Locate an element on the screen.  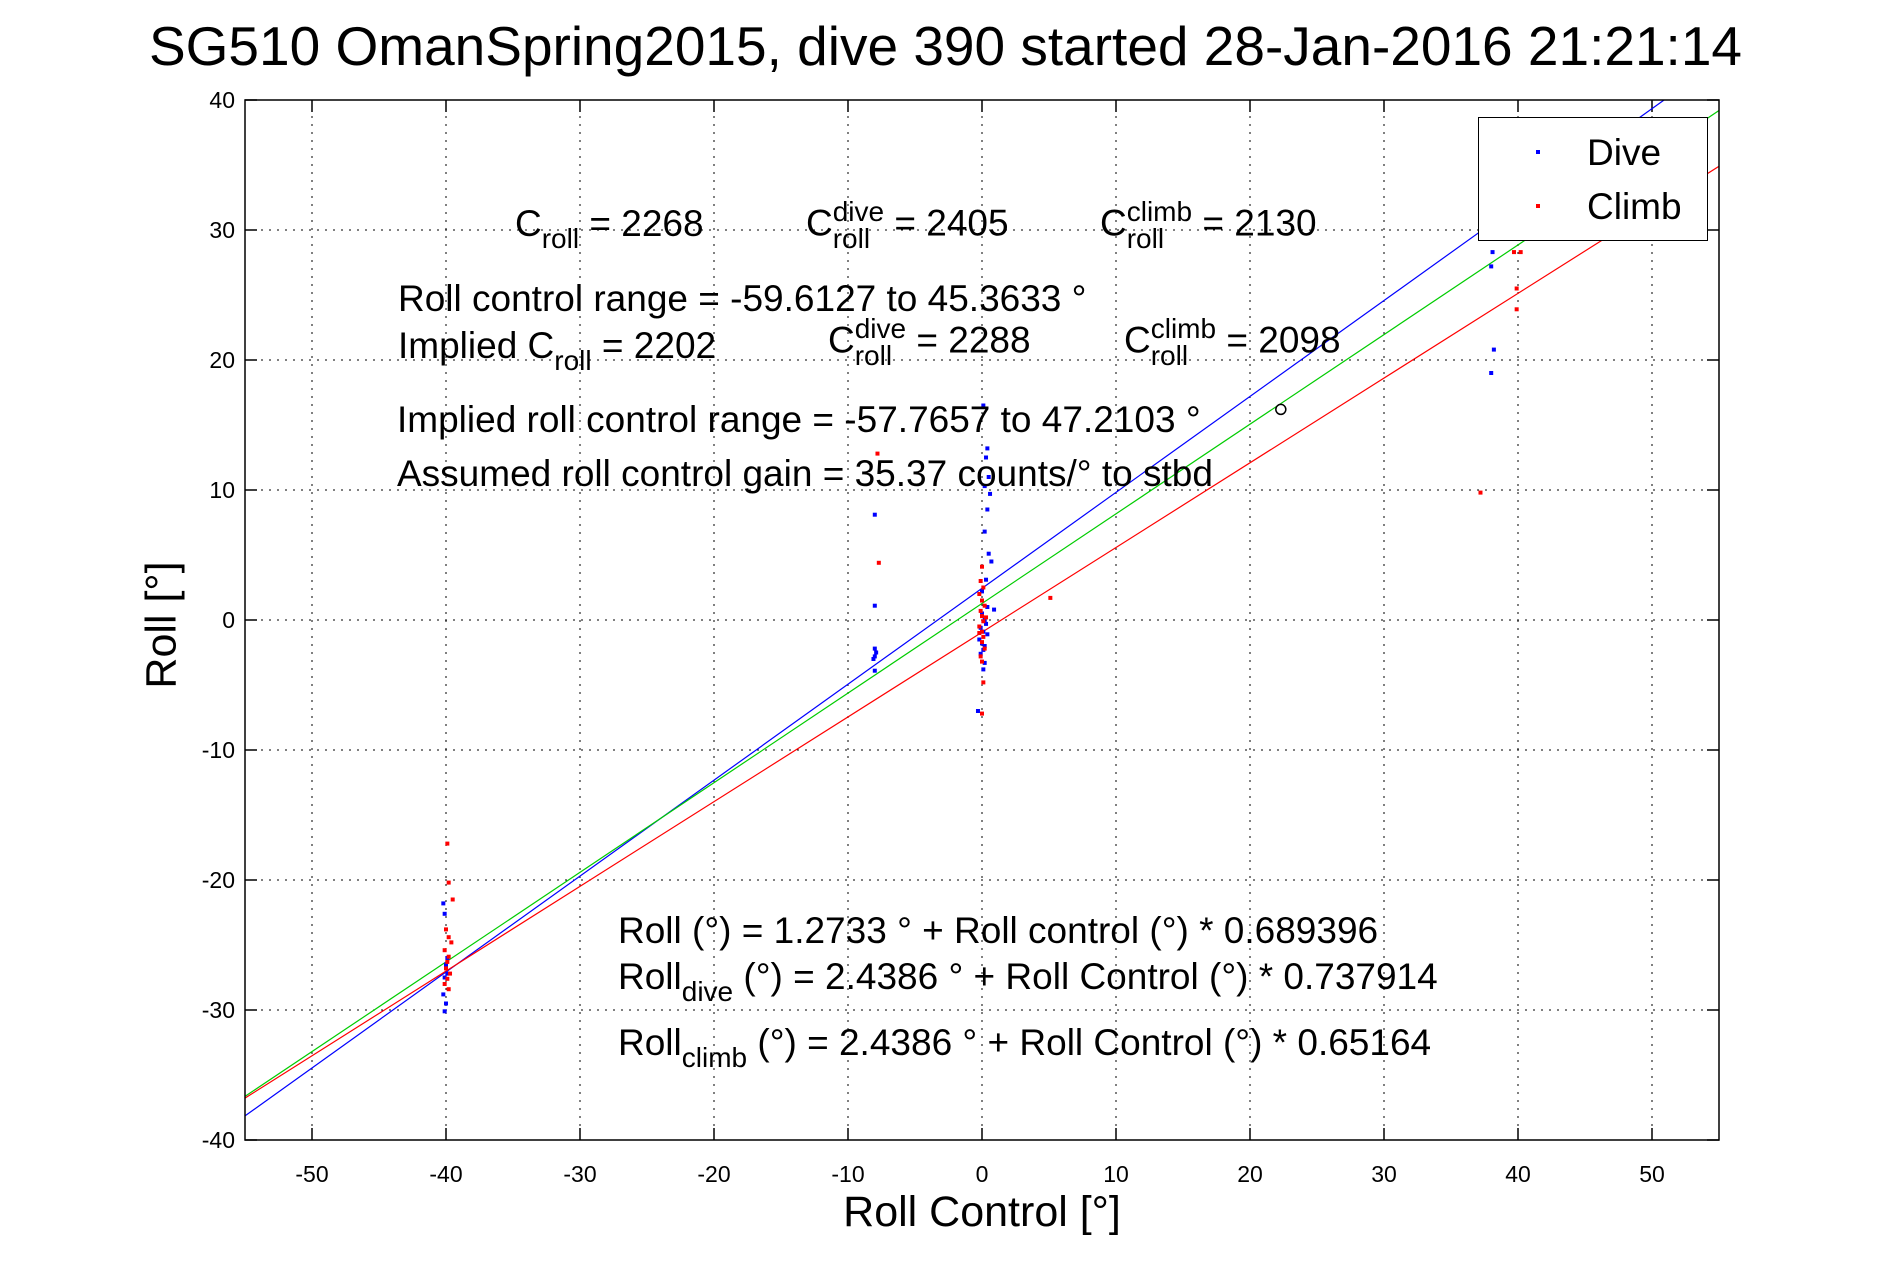
dive-marker-icon is located at coordinates (1538, 152).